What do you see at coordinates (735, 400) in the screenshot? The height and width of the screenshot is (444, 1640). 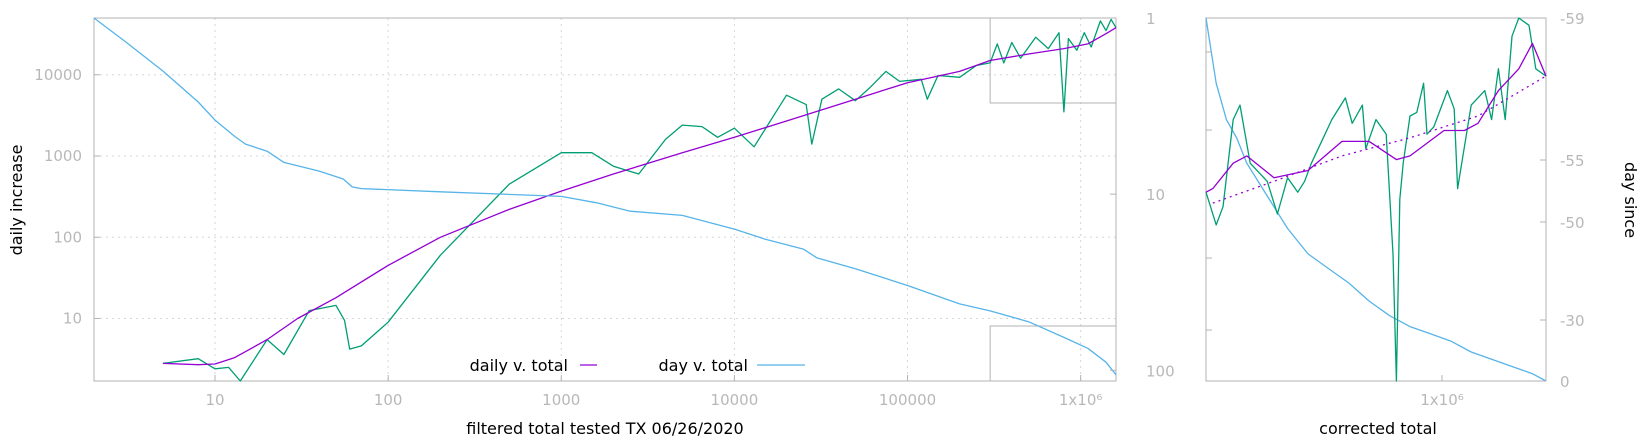 I see `main-x-tick-label: 10000` at bounding box center [735, 400].